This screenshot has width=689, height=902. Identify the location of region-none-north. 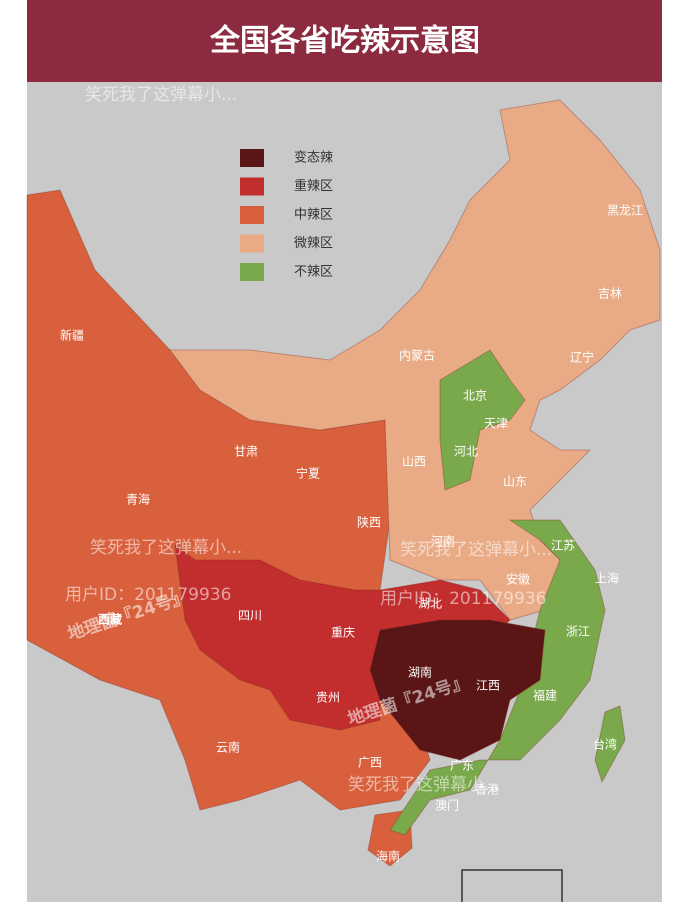
(482, 420).